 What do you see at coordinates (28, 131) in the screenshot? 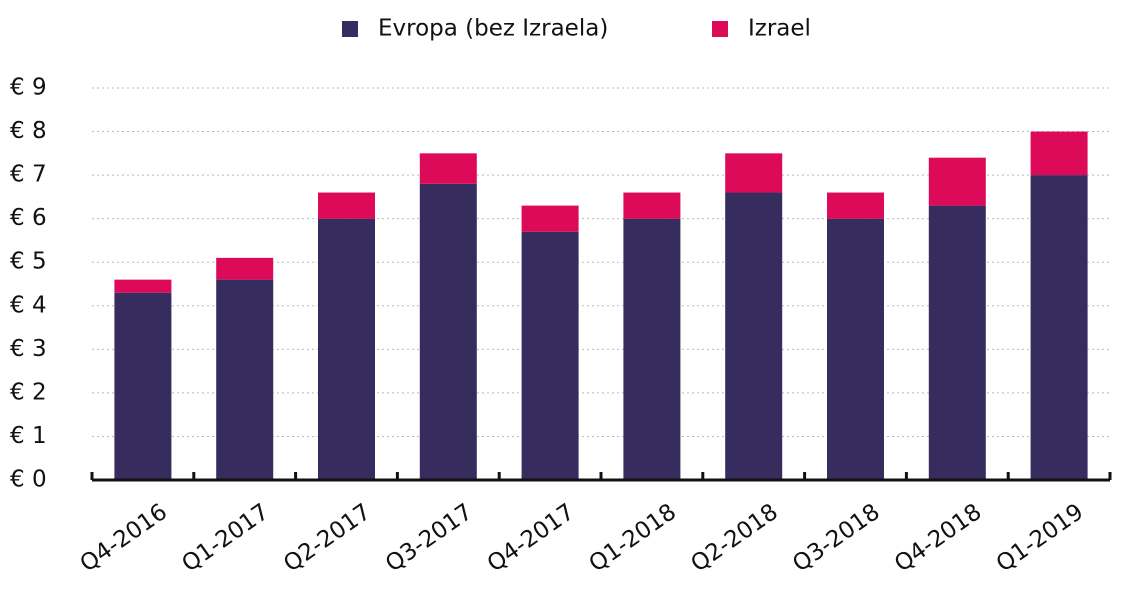
I see `y-tick-label: € 8` at bounding box center [28, 131].